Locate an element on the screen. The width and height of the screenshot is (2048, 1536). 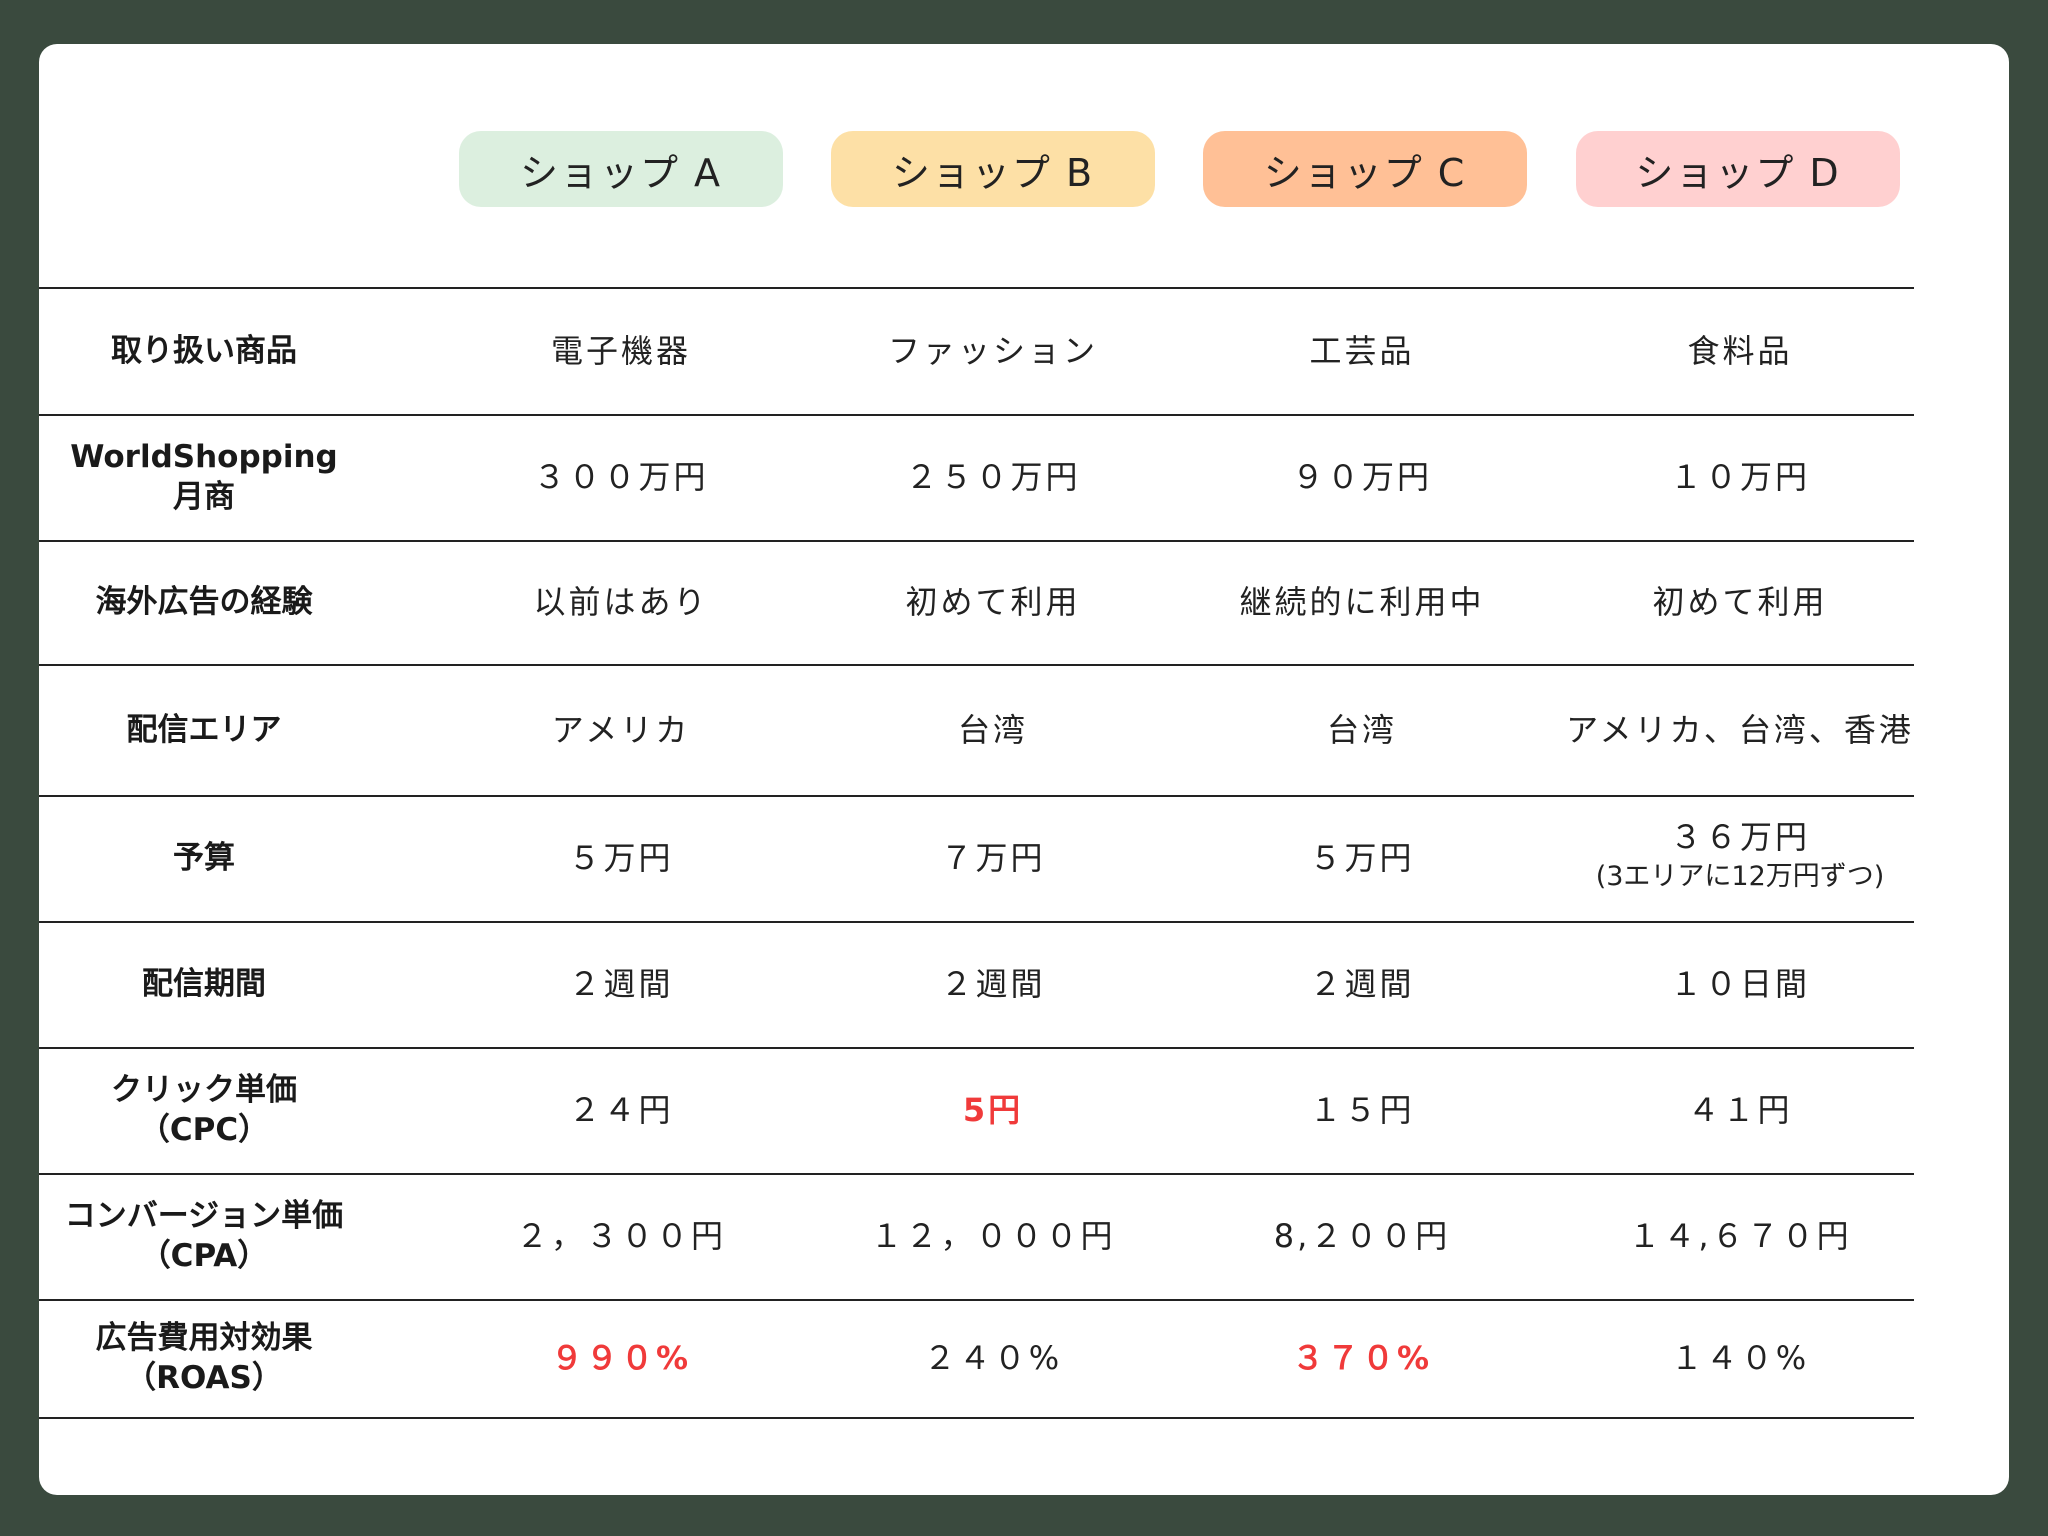
row-label: 配信エリア is located at coordinates (204, 729).